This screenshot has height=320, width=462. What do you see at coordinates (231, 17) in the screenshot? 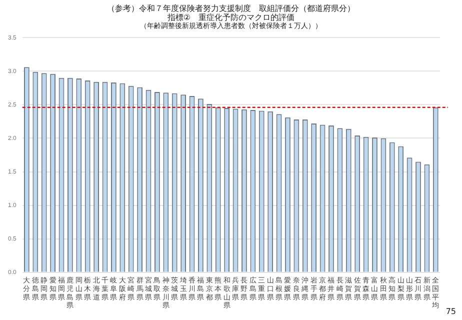
I see `chart-subtitle: 指標② 重症化予防のマクロ的評価` at bounding box center [231, 17].